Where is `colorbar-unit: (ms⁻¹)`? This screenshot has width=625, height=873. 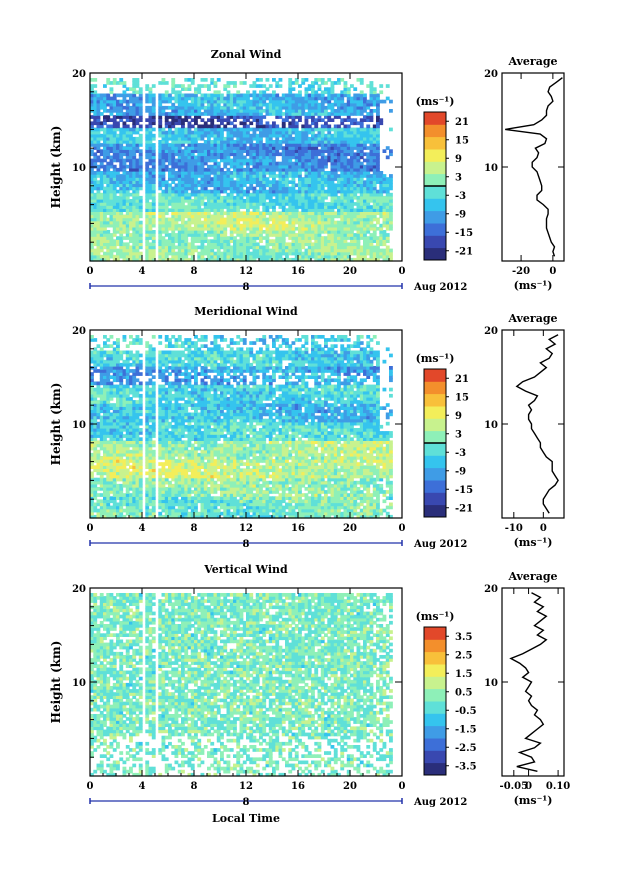 colorbar-unit: (ms⁻¹) is located at coordinates (435, 101).